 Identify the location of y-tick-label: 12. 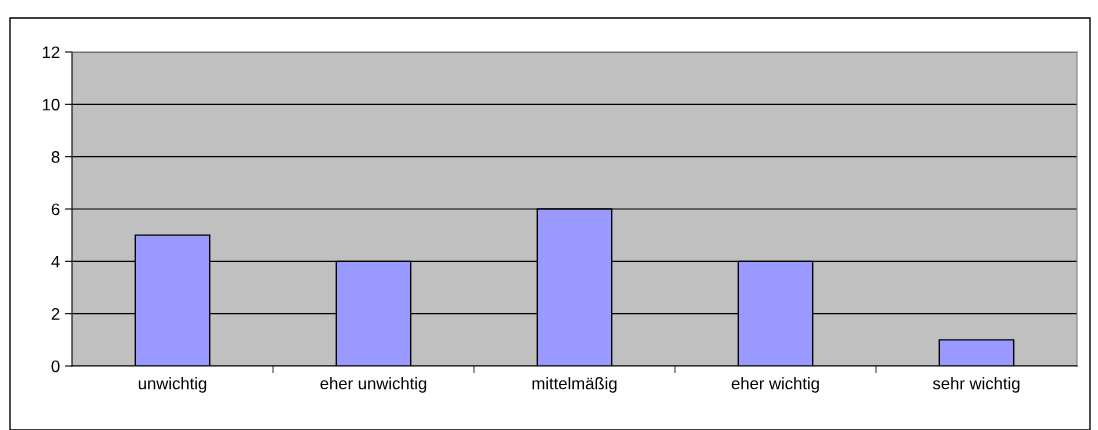
(51, 52).